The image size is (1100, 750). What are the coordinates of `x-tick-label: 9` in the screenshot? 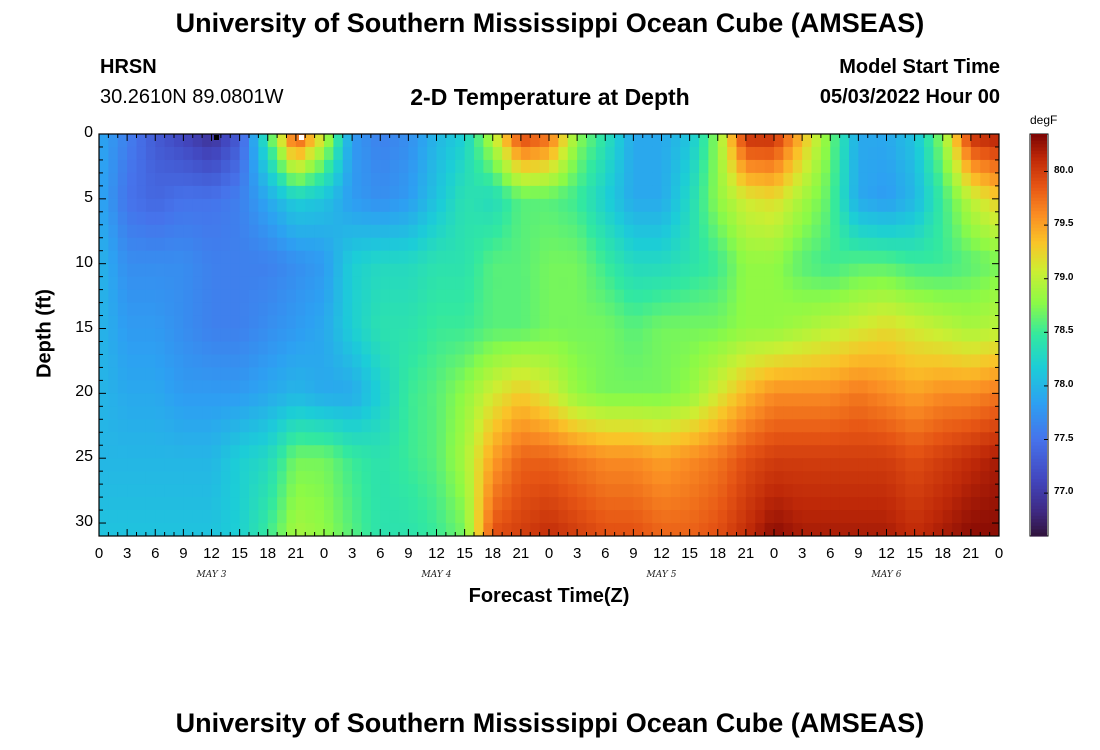 It's located at (183, 553).